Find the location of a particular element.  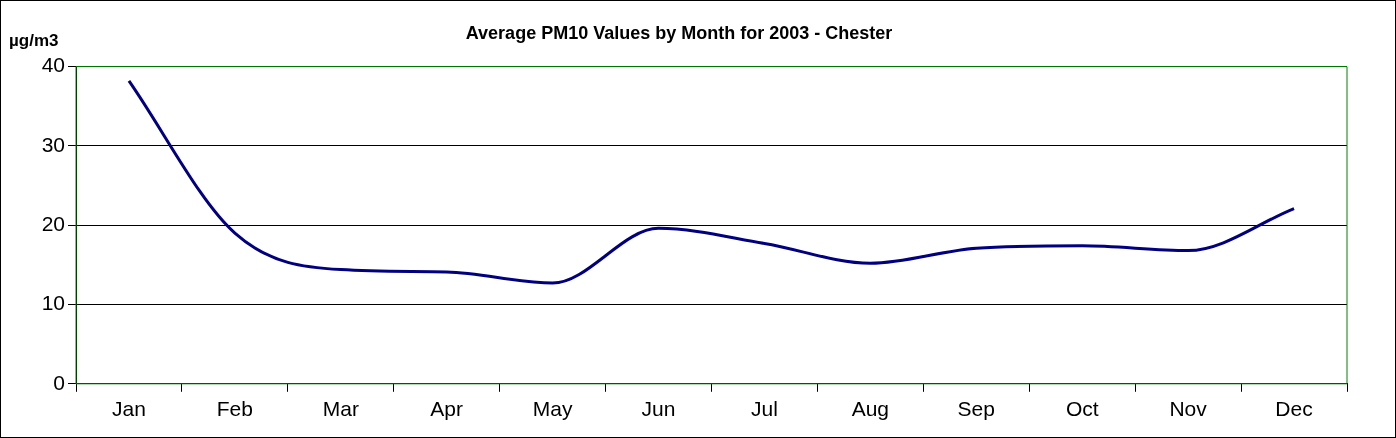

x-tick-label: Dec is located at coordinates (1294, 409).